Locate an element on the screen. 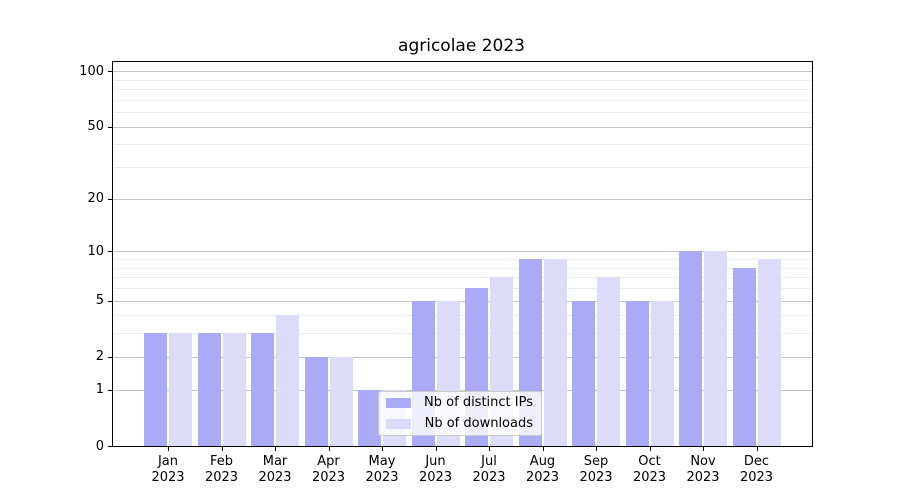  x-tick-label-sep: Sep 2023 is located at coordinates (596, 469).